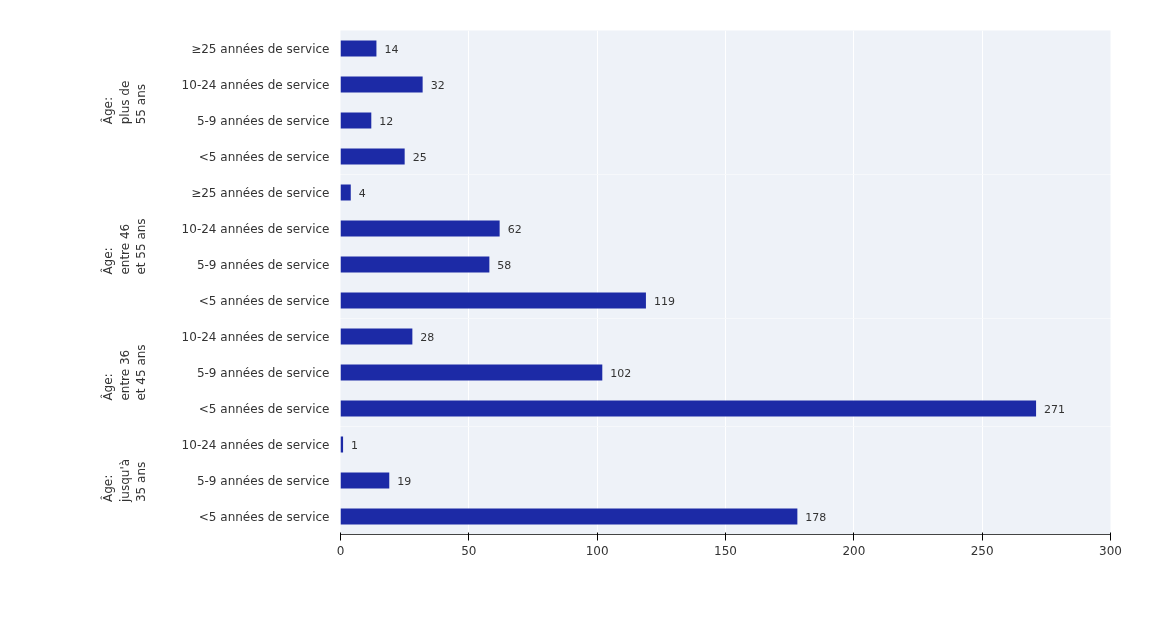 This screenshot has height=635, width=1170. Describe the element at coordinates (362, 193) in the screenshot. I see `data-label: 4` at that location.